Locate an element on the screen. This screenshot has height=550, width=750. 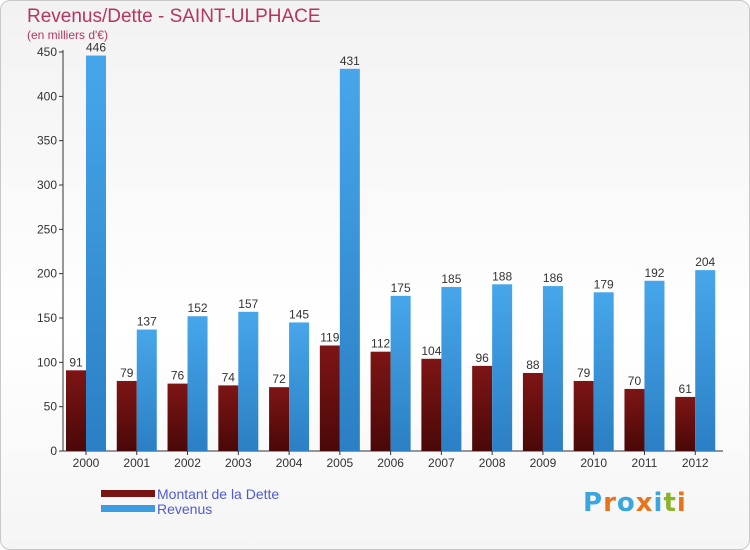
revenue-value-label: 175 is located at coordinates (401, 288).